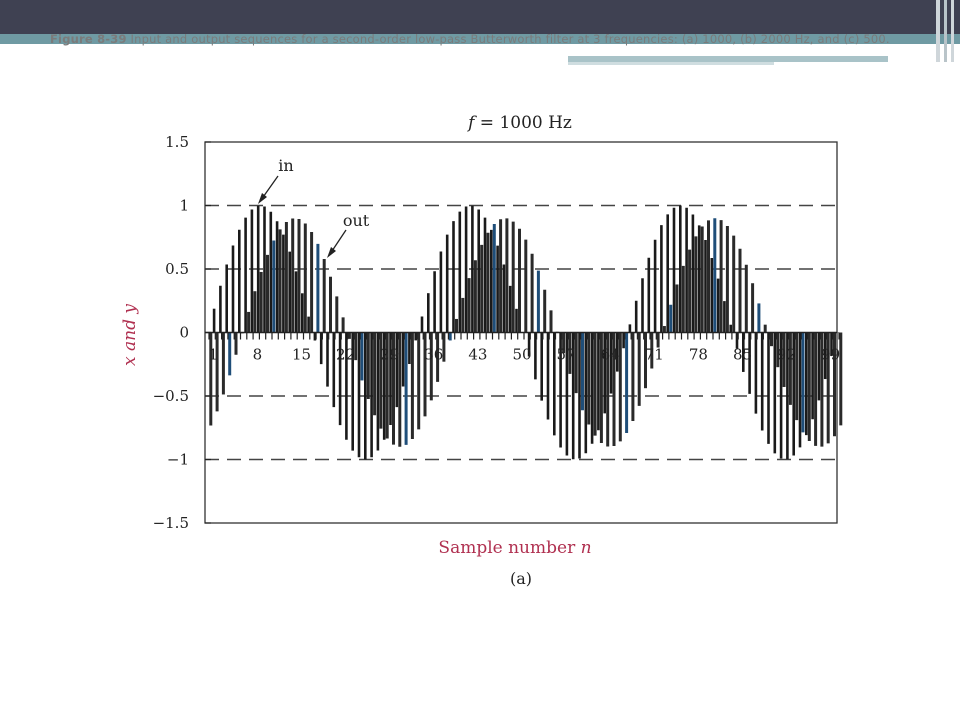 This screenshot has width=960, height=720. What do you see at coordinates (88, 39) in the screenshot?
I see `figure-label: Figure 8-39` at bounding box center [88, 39].